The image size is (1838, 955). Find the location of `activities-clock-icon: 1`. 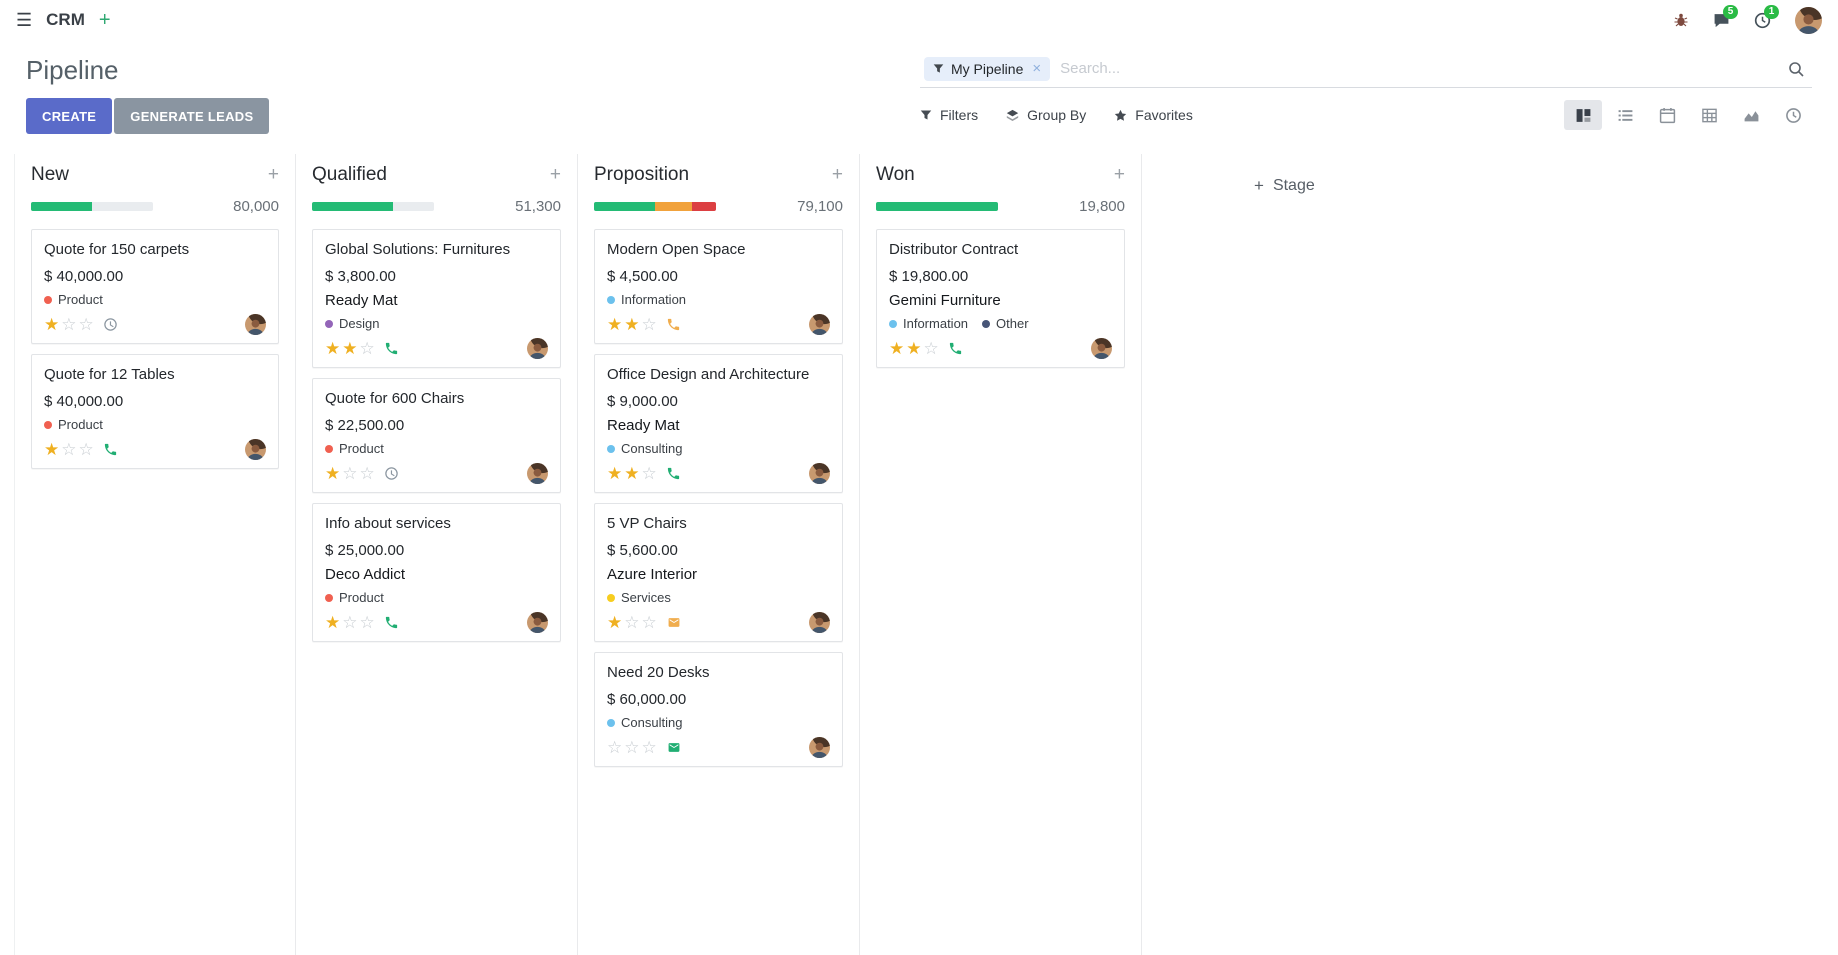

activities-clock-icon: 1 is located at coordinates (1766, 16).